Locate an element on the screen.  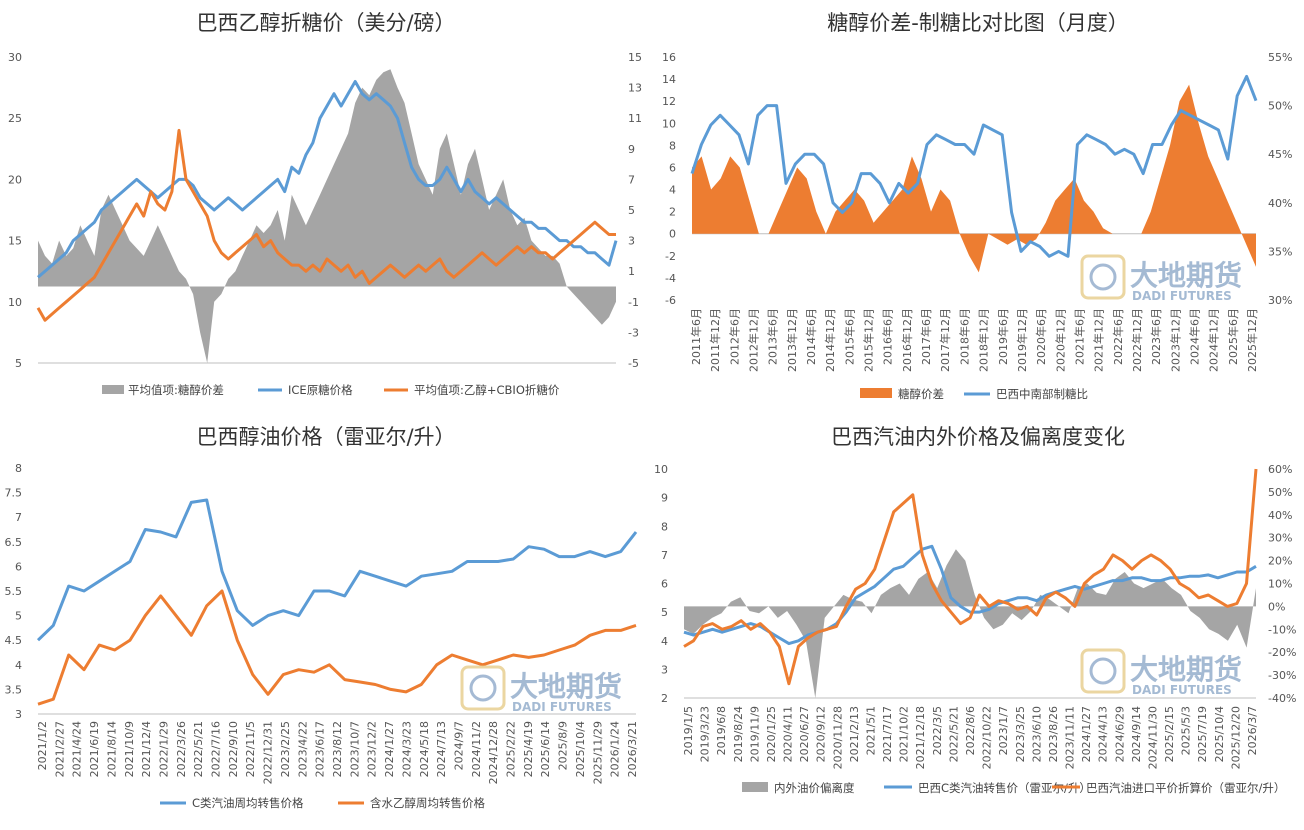
x-tick-label: 2019/1/5 is located at coordinates (688, 730).